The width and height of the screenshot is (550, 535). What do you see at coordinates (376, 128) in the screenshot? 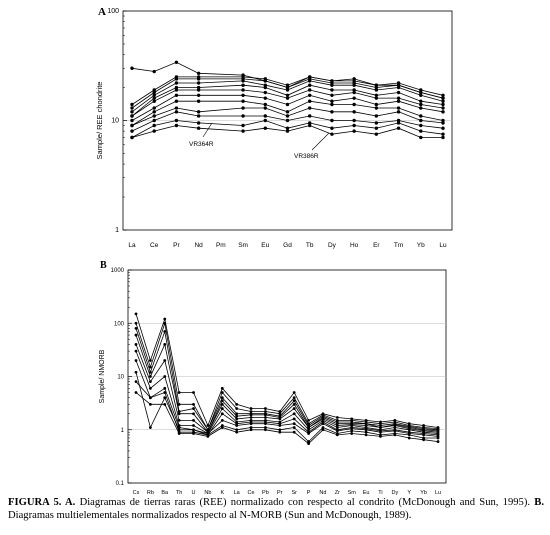
I see `chart-a-series-11-point` at bounding box center [376, 128].